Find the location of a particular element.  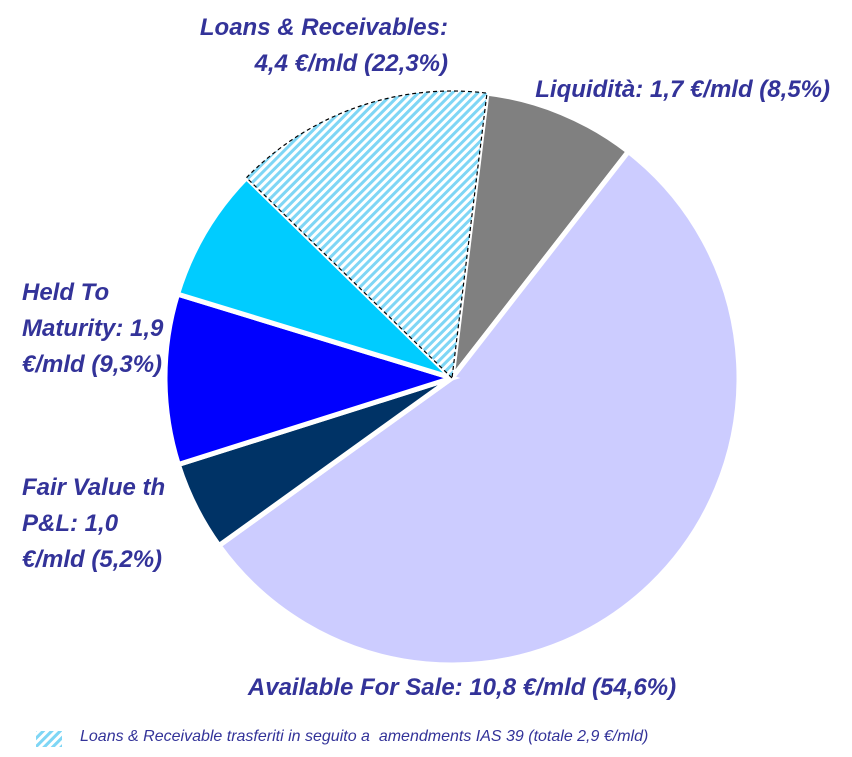

slice-value: 1,0 €/mld (5,2%) is located at coordinates (92, 541).